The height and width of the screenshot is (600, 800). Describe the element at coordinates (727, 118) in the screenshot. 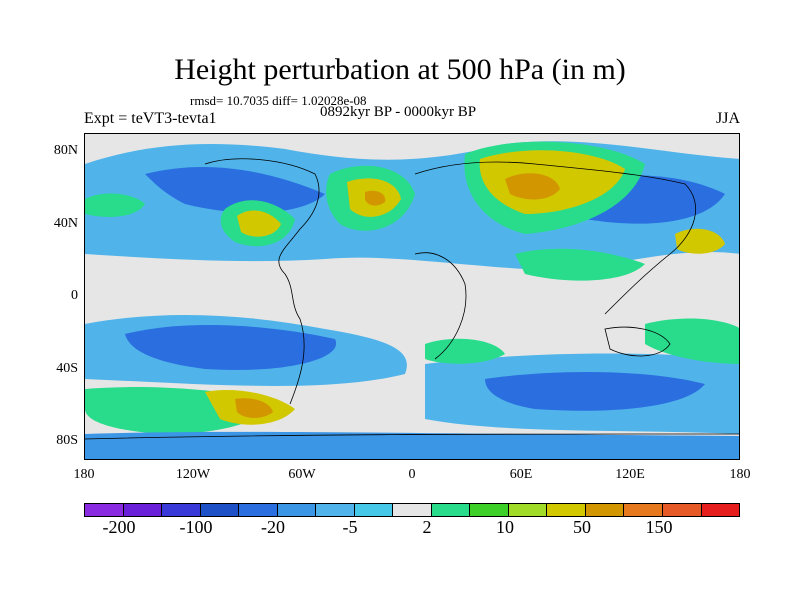

I see `season-label: JJA` at that location.